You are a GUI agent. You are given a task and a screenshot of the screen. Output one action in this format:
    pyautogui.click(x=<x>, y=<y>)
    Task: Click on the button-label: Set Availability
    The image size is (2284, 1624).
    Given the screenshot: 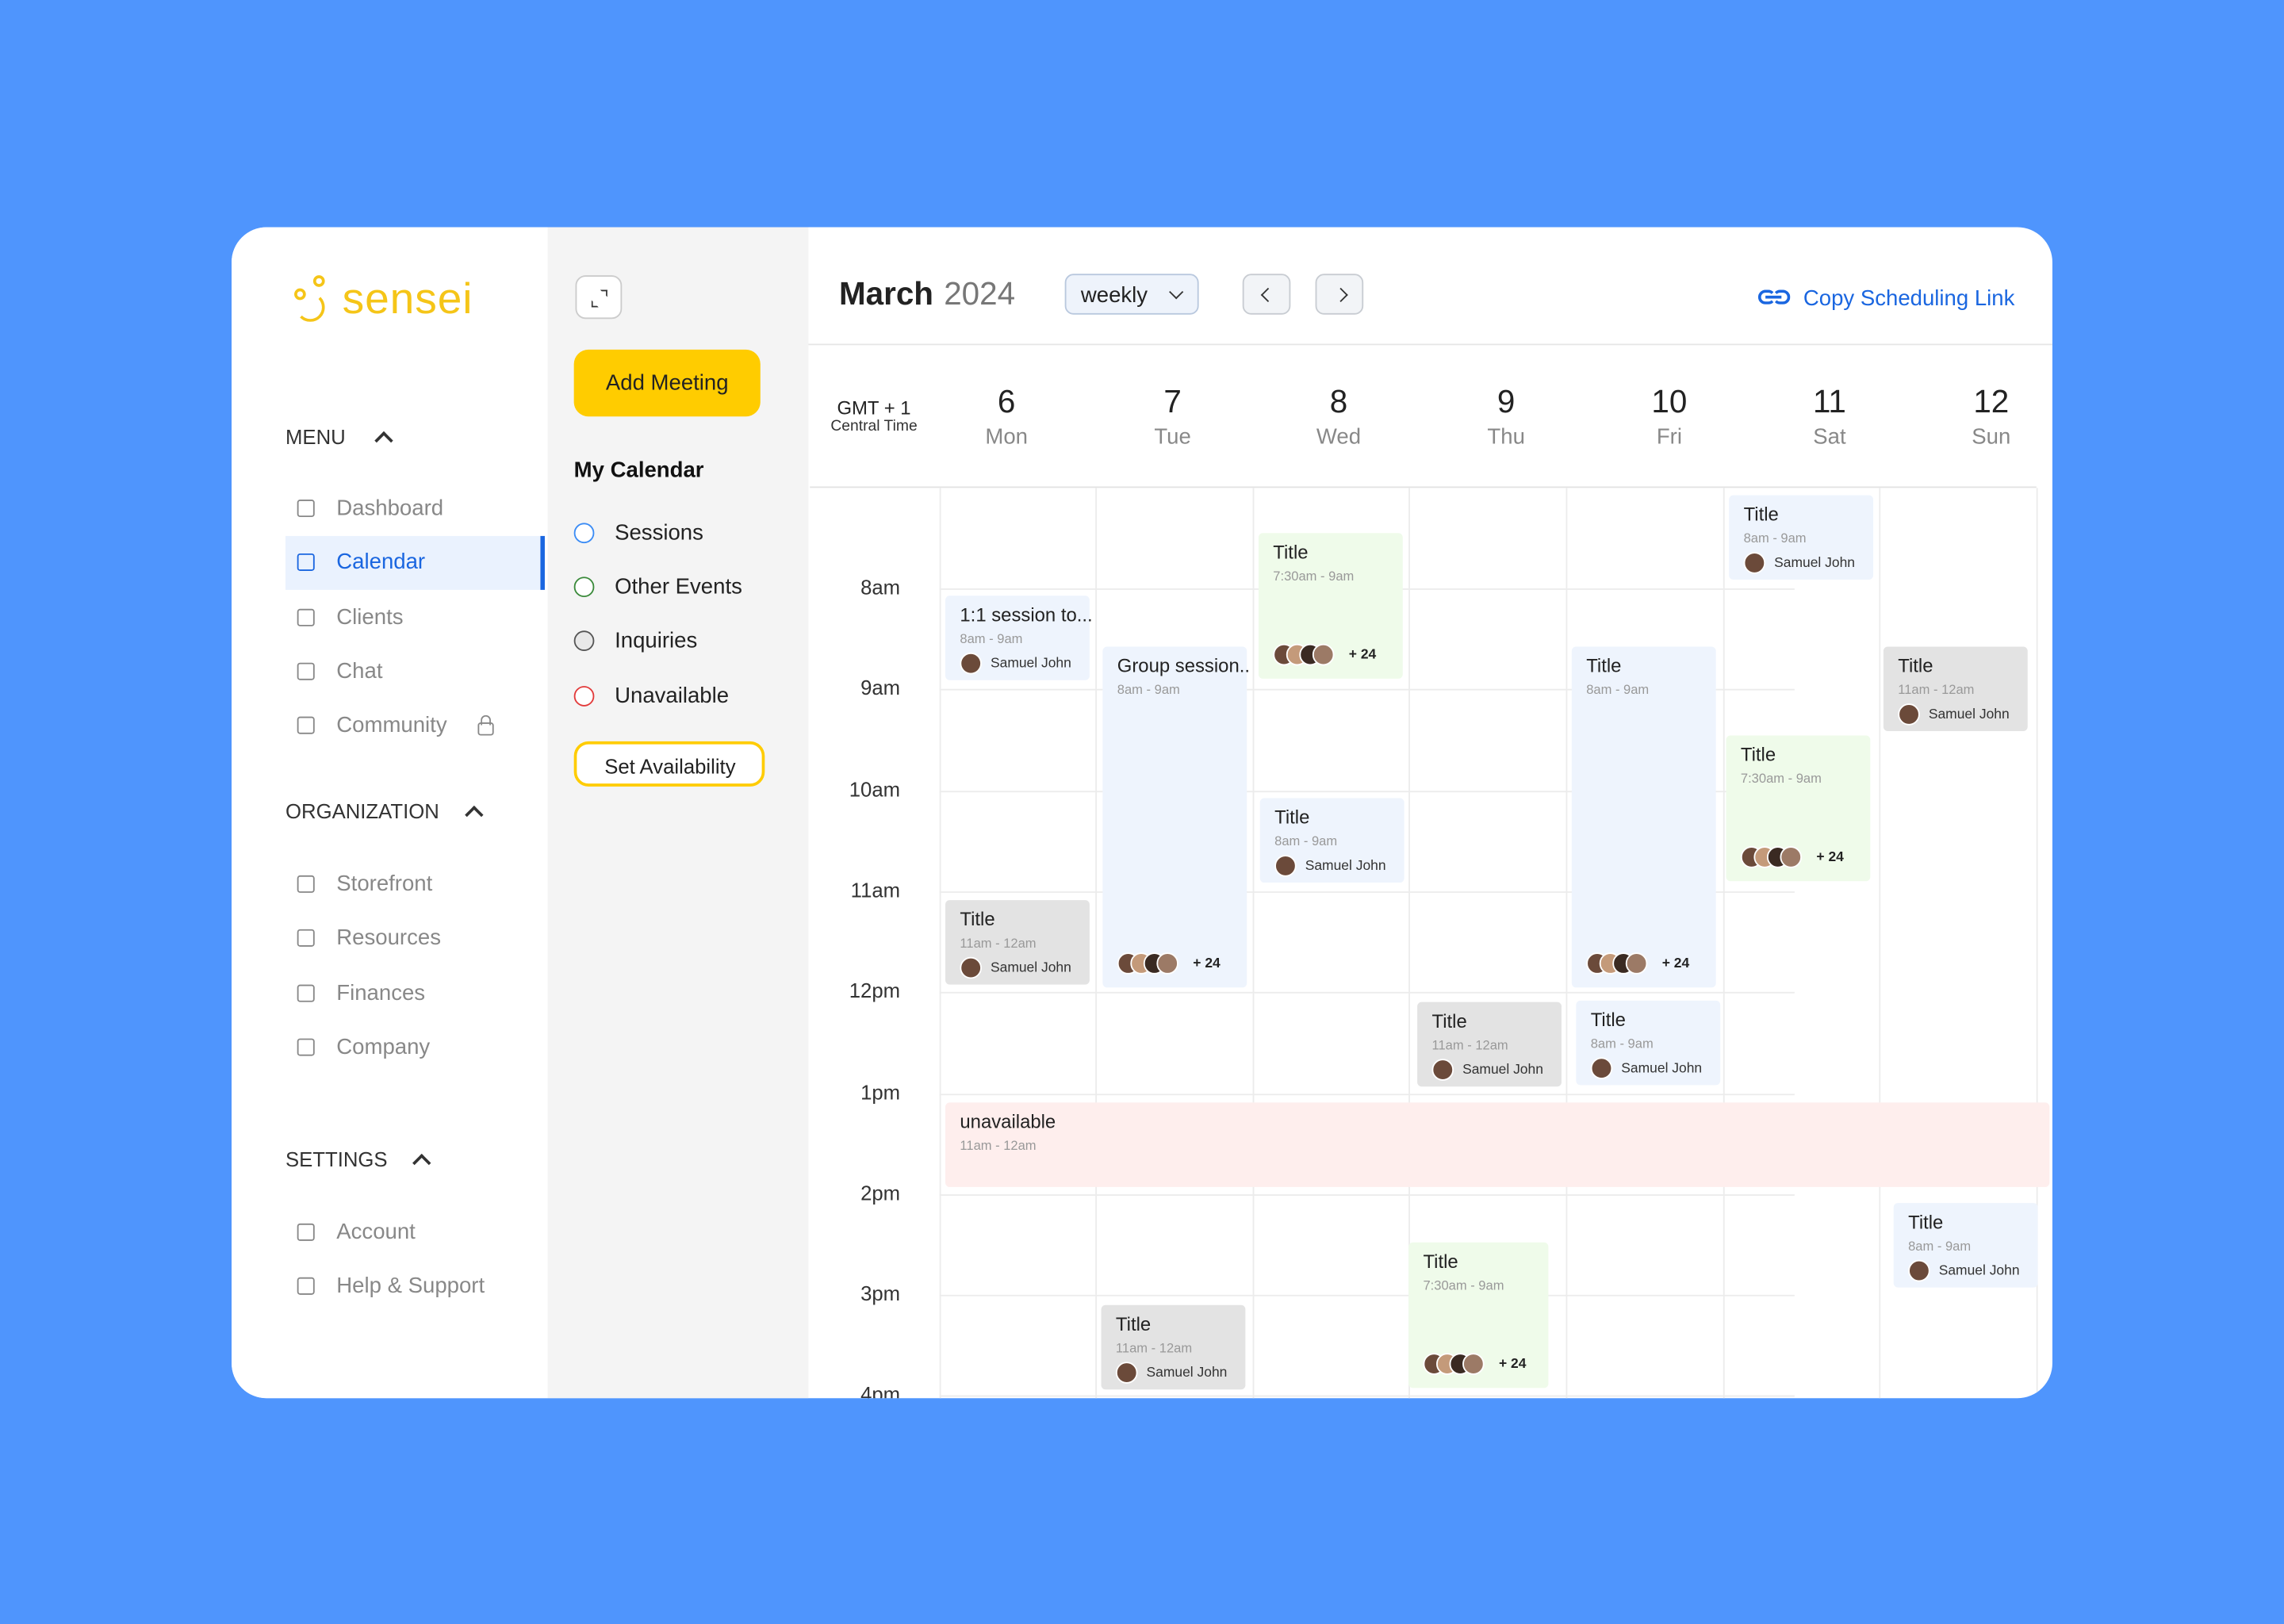 What is the action you would take?
    pyautogui.click(x=670, y=766)
    